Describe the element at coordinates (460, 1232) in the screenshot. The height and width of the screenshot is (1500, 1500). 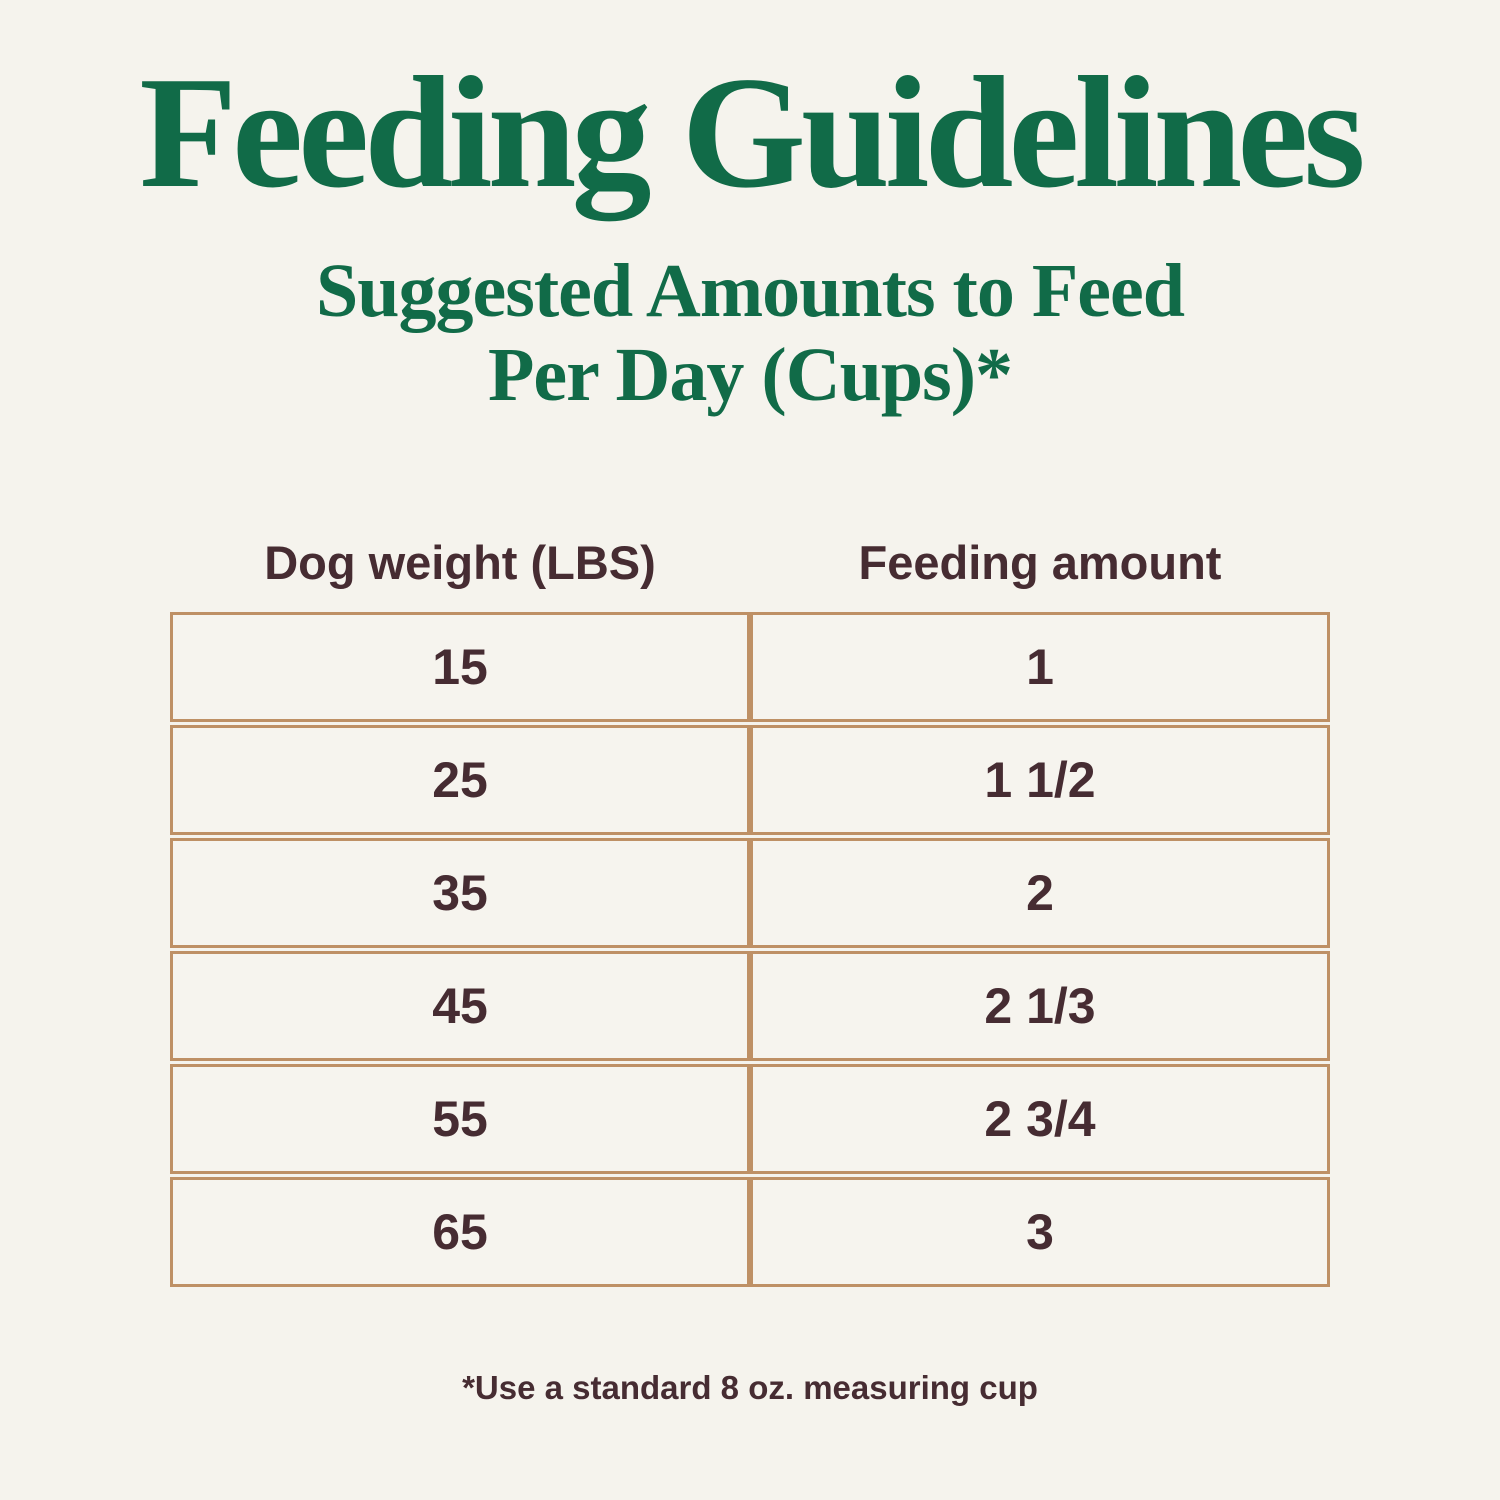
I see `weight-cell: 65` at that location.